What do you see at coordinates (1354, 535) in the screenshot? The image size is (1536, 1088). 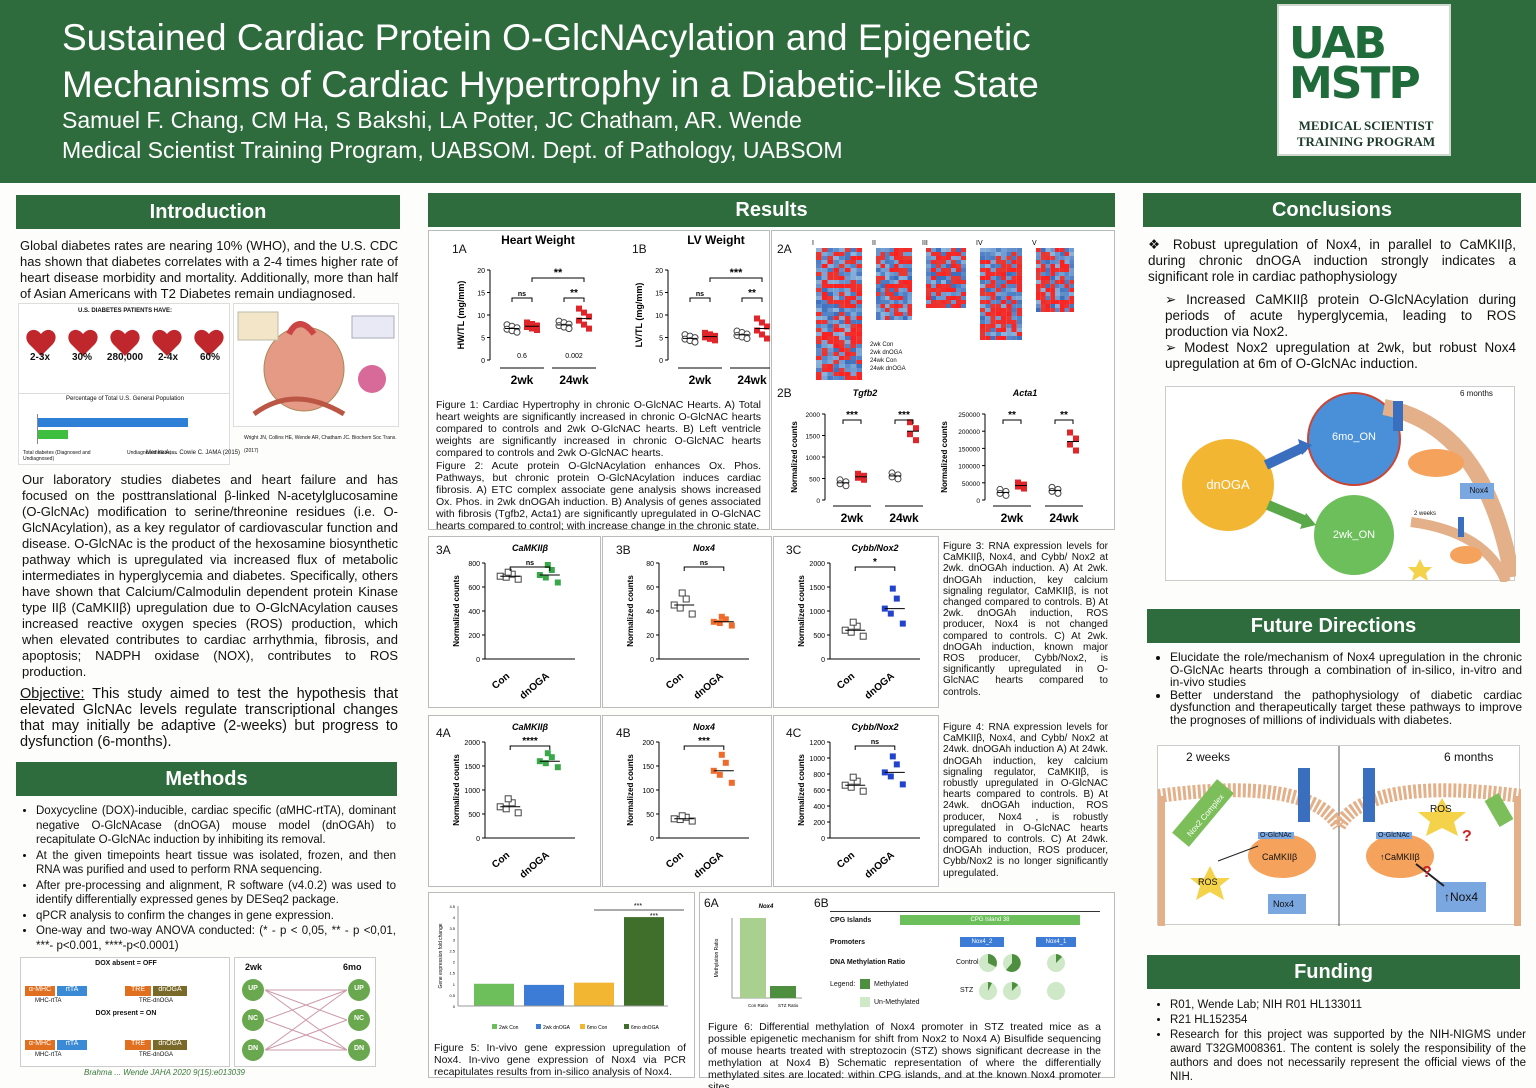 I see `2wk-on-node: 2wk_ON` at bounding box center [1354, 535].